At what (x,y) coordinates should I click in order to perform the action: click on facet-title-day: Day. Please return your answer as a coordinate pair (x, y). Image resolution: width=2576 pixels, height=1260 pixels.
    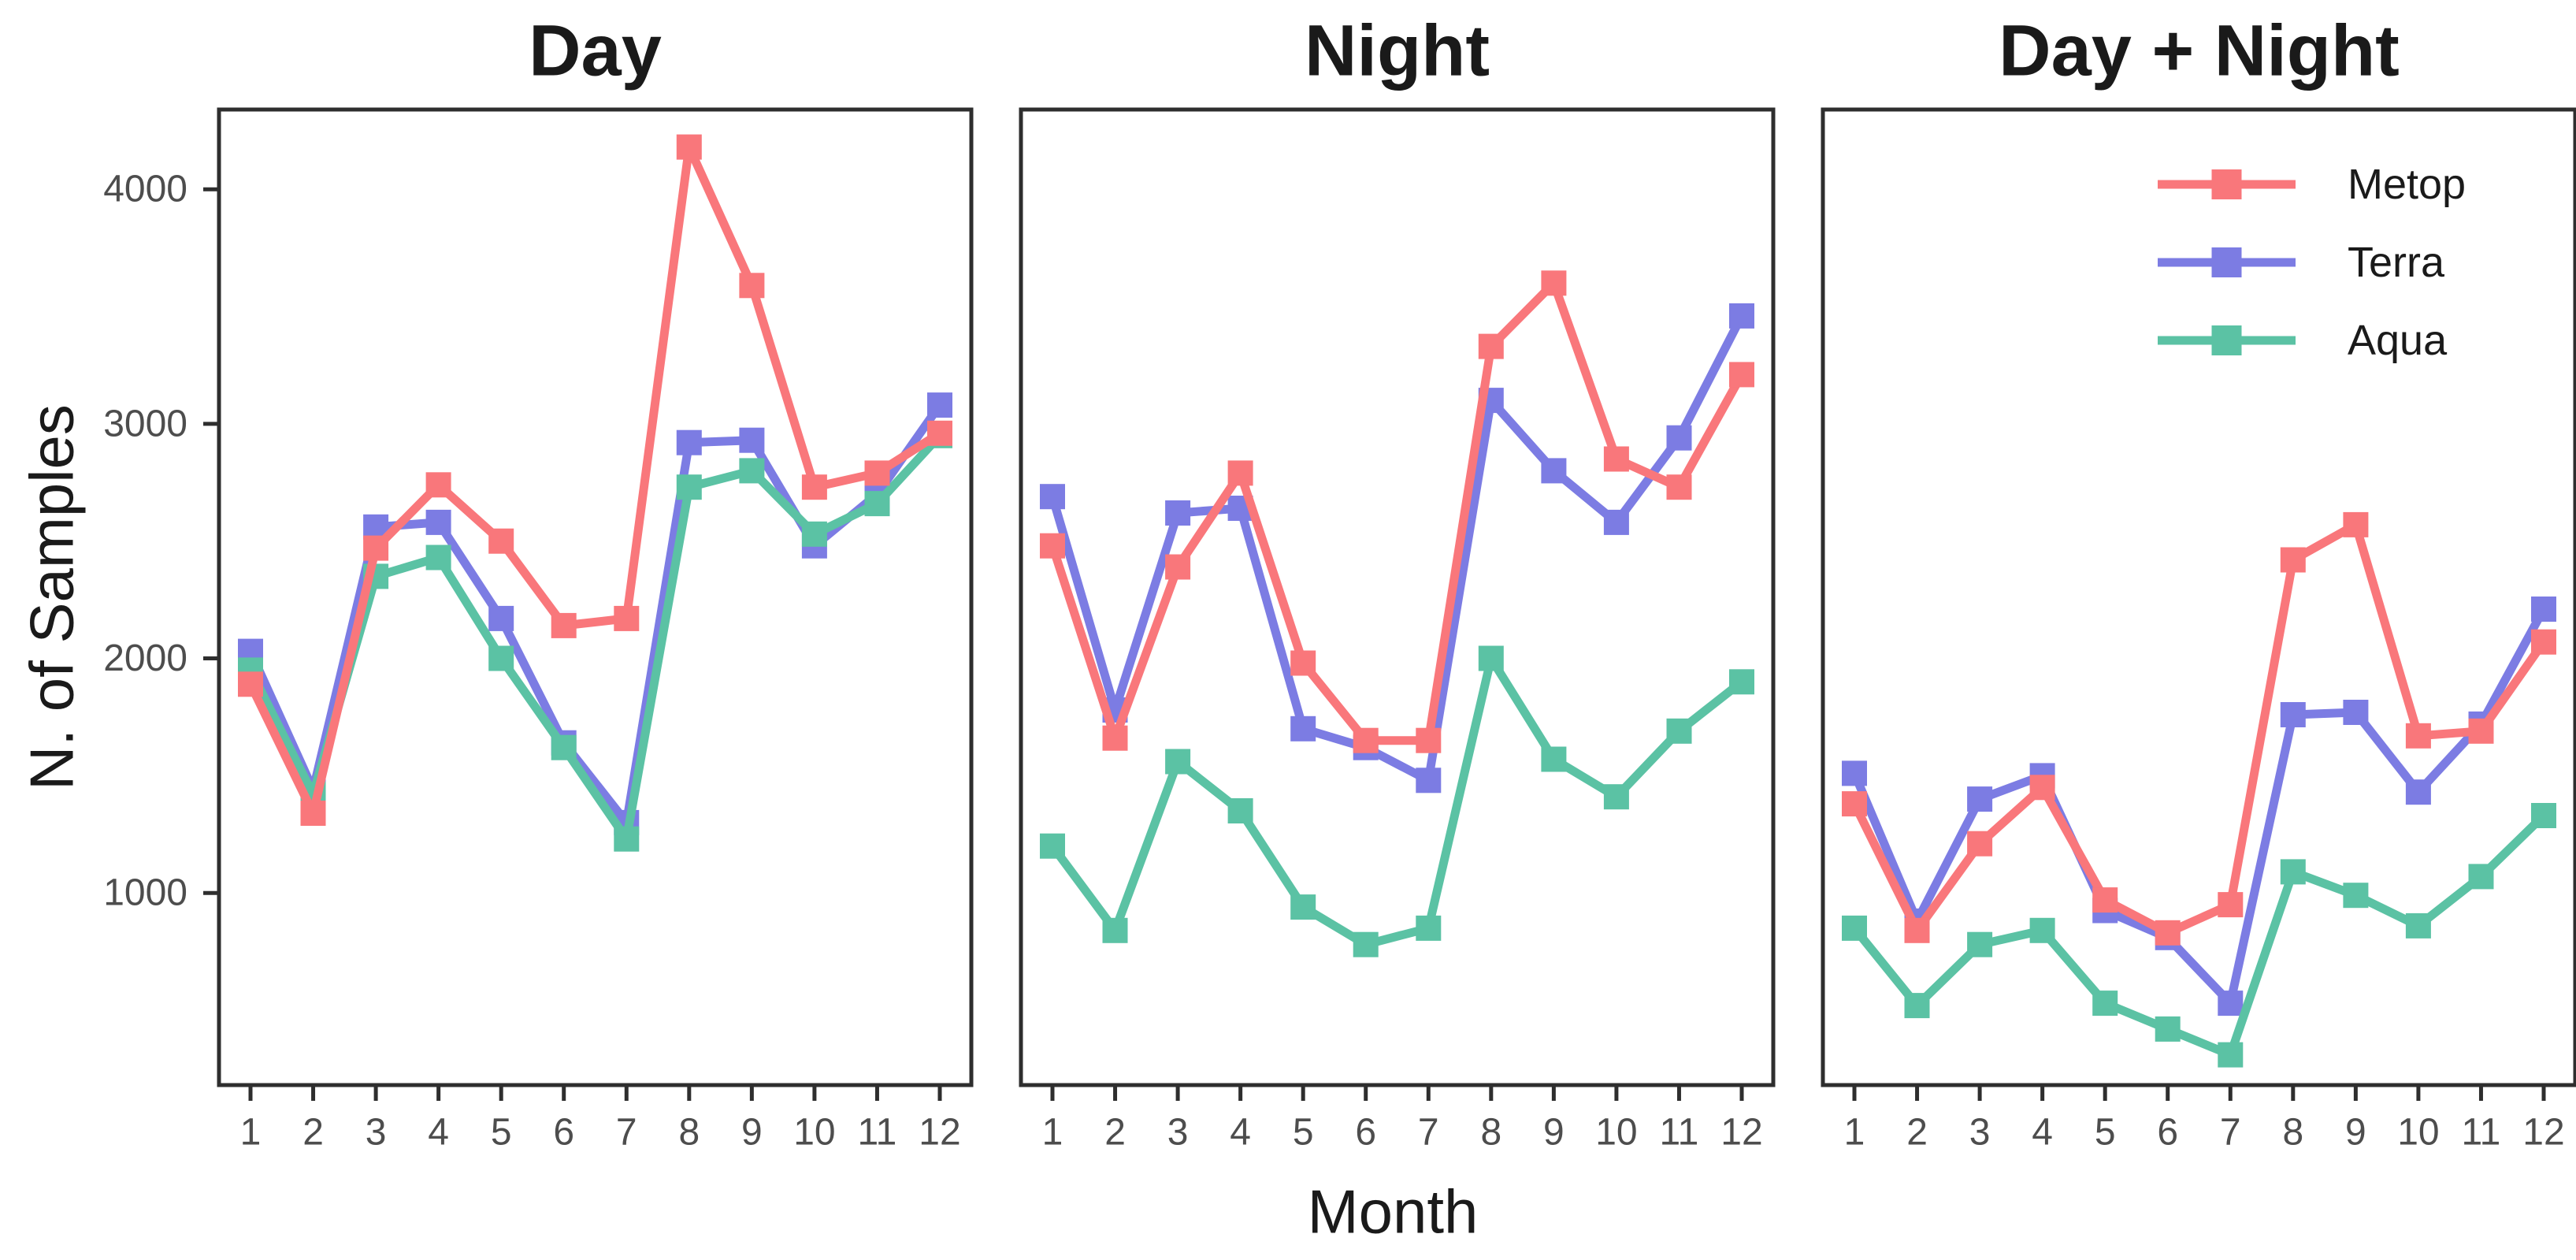
    Looking at the image, I should click on (595, 50).